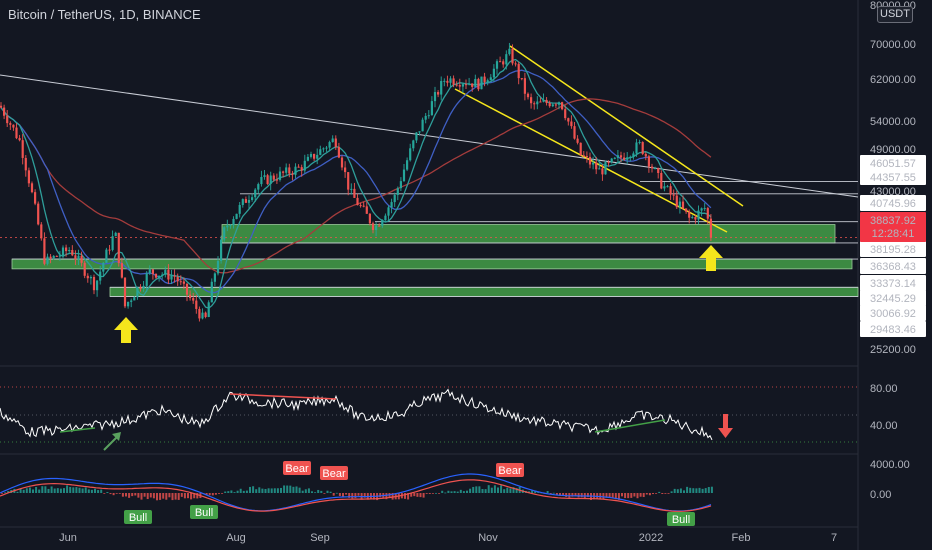 The width and height of the screenshot is (932, 550). I want to click on time-tick-label: Feb, so click(741, 538).